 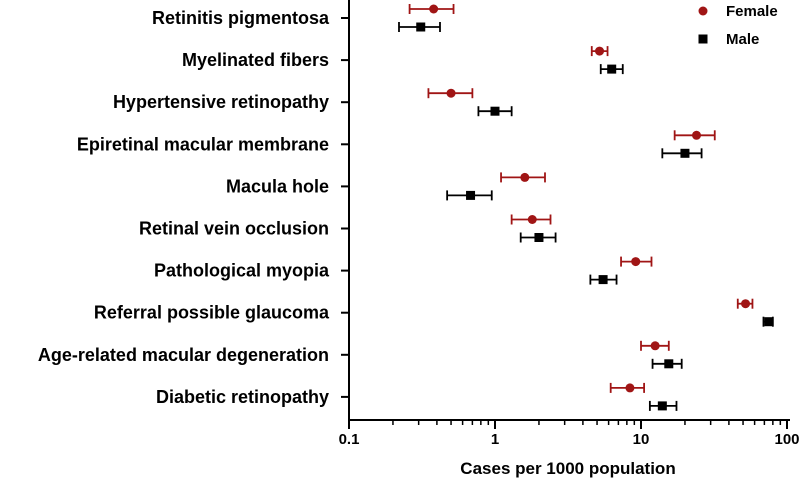 What do you see at coordinates (752, 11) in the screenshot?
I see `legend-label-female: Female` at bounding box center [752, 11].